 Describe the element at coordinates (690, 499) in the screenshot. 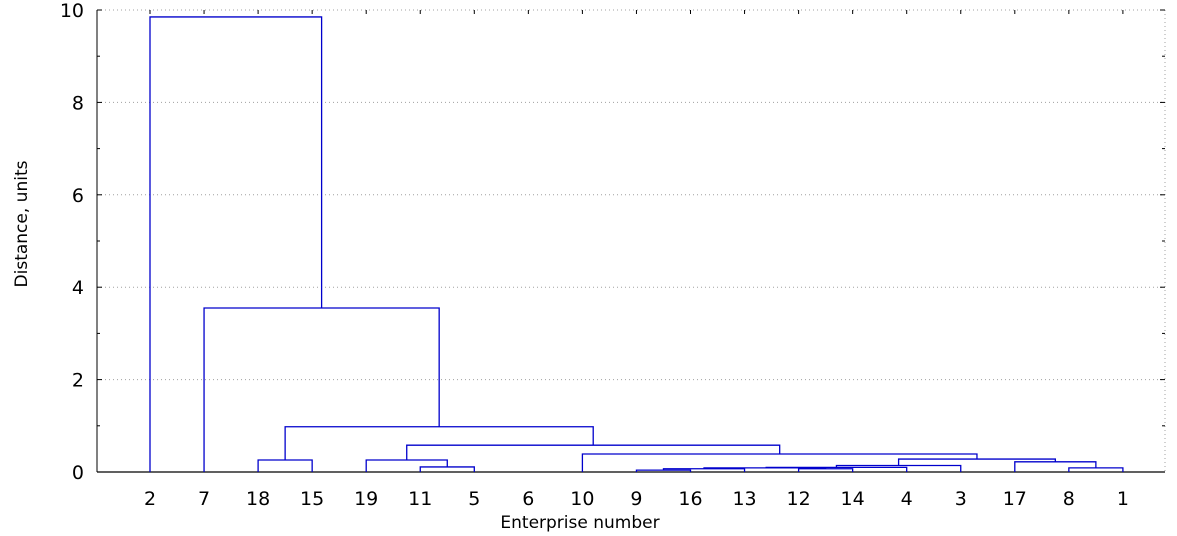

I see `leaf-label-16: 16` at that location.